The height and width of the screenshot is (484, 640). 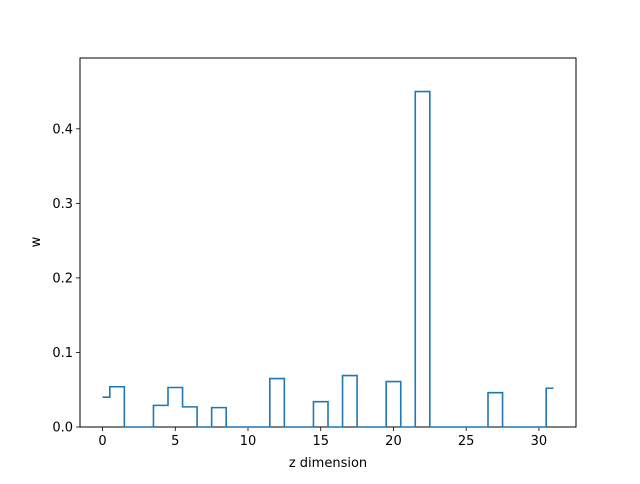 What do you see at coordinates (62, 278) in the screenshot?
I see `y-tick-label: 0.2` at bounding box center [62, 278].